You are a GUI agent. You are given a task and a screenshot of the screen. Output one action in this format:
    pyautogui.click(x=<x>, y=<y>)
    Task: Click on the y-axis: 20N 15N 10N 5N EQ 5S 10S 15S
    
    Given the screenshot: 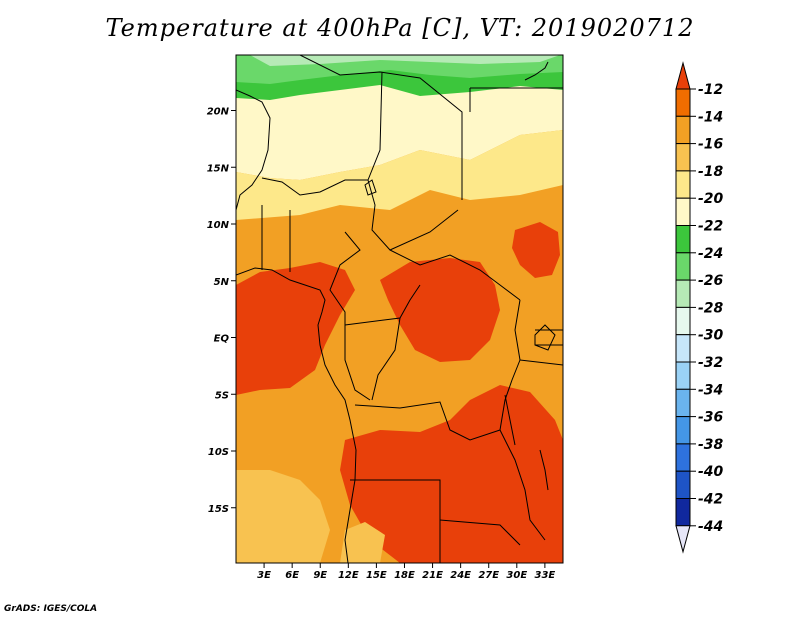 What is the action you would take?
    pyautogui.click(x=221, y=311)
    